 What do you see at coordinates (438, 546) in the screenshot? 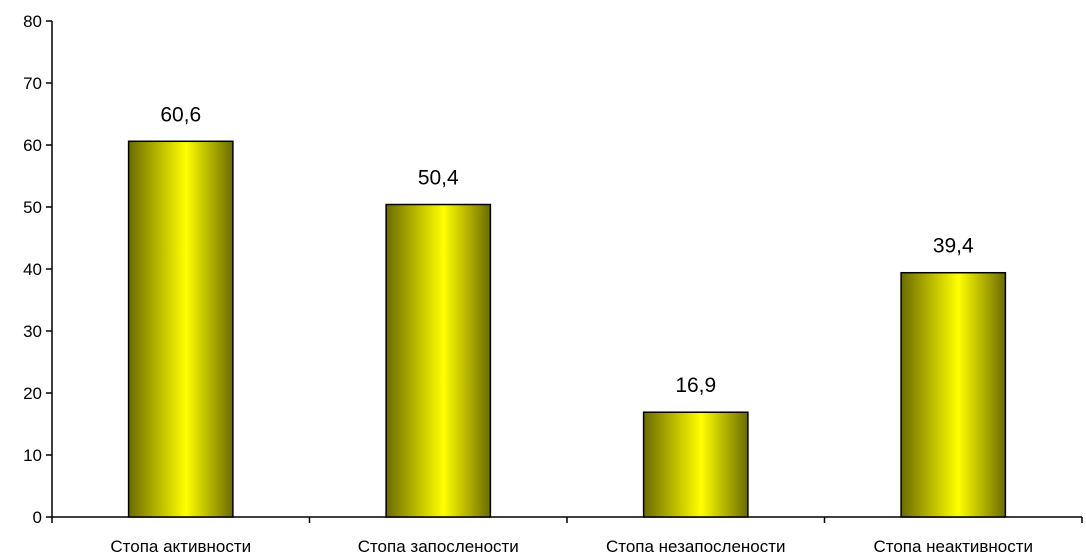
I see `x-category-label: Стопа запослености` at bounding box center [438, 546].